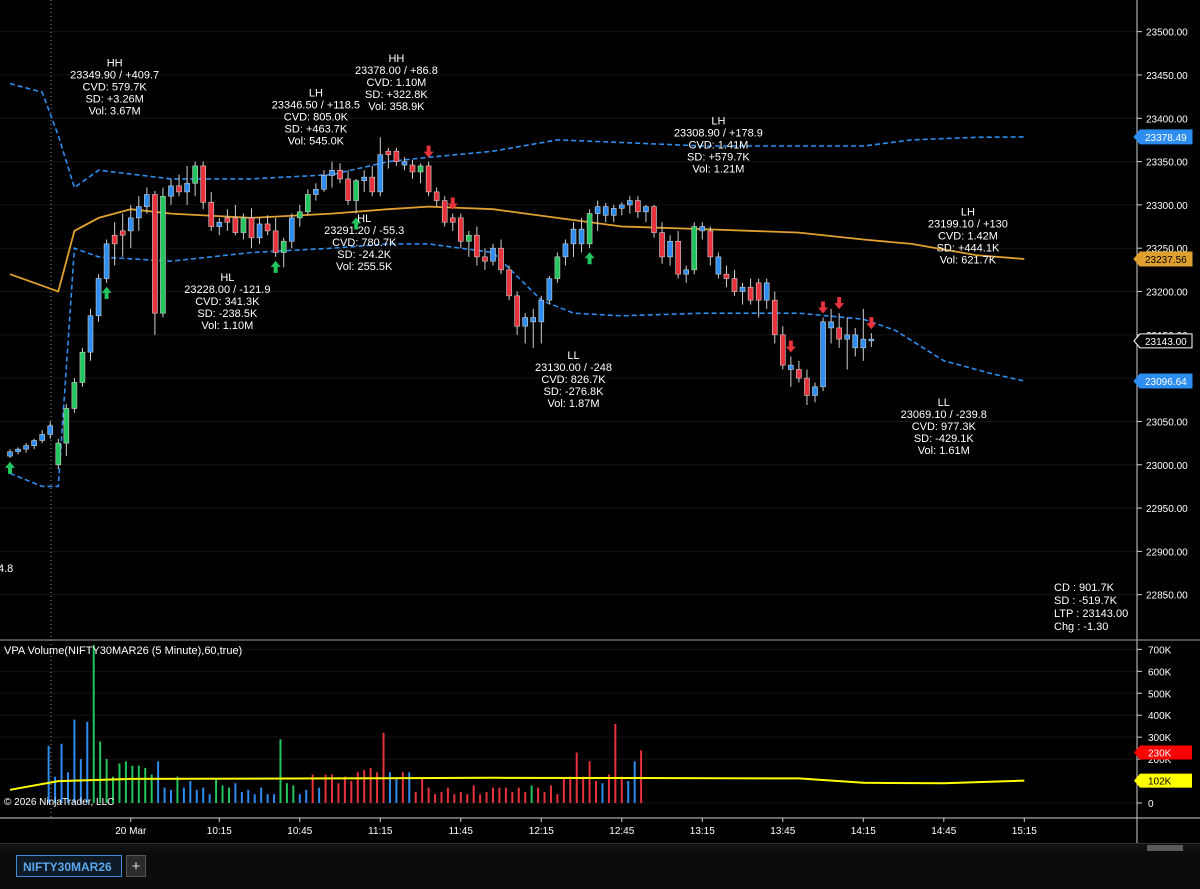 This screenshot has height=889, width=1200. I want to click on time-tick-label: 12:15, so click(541, 831).